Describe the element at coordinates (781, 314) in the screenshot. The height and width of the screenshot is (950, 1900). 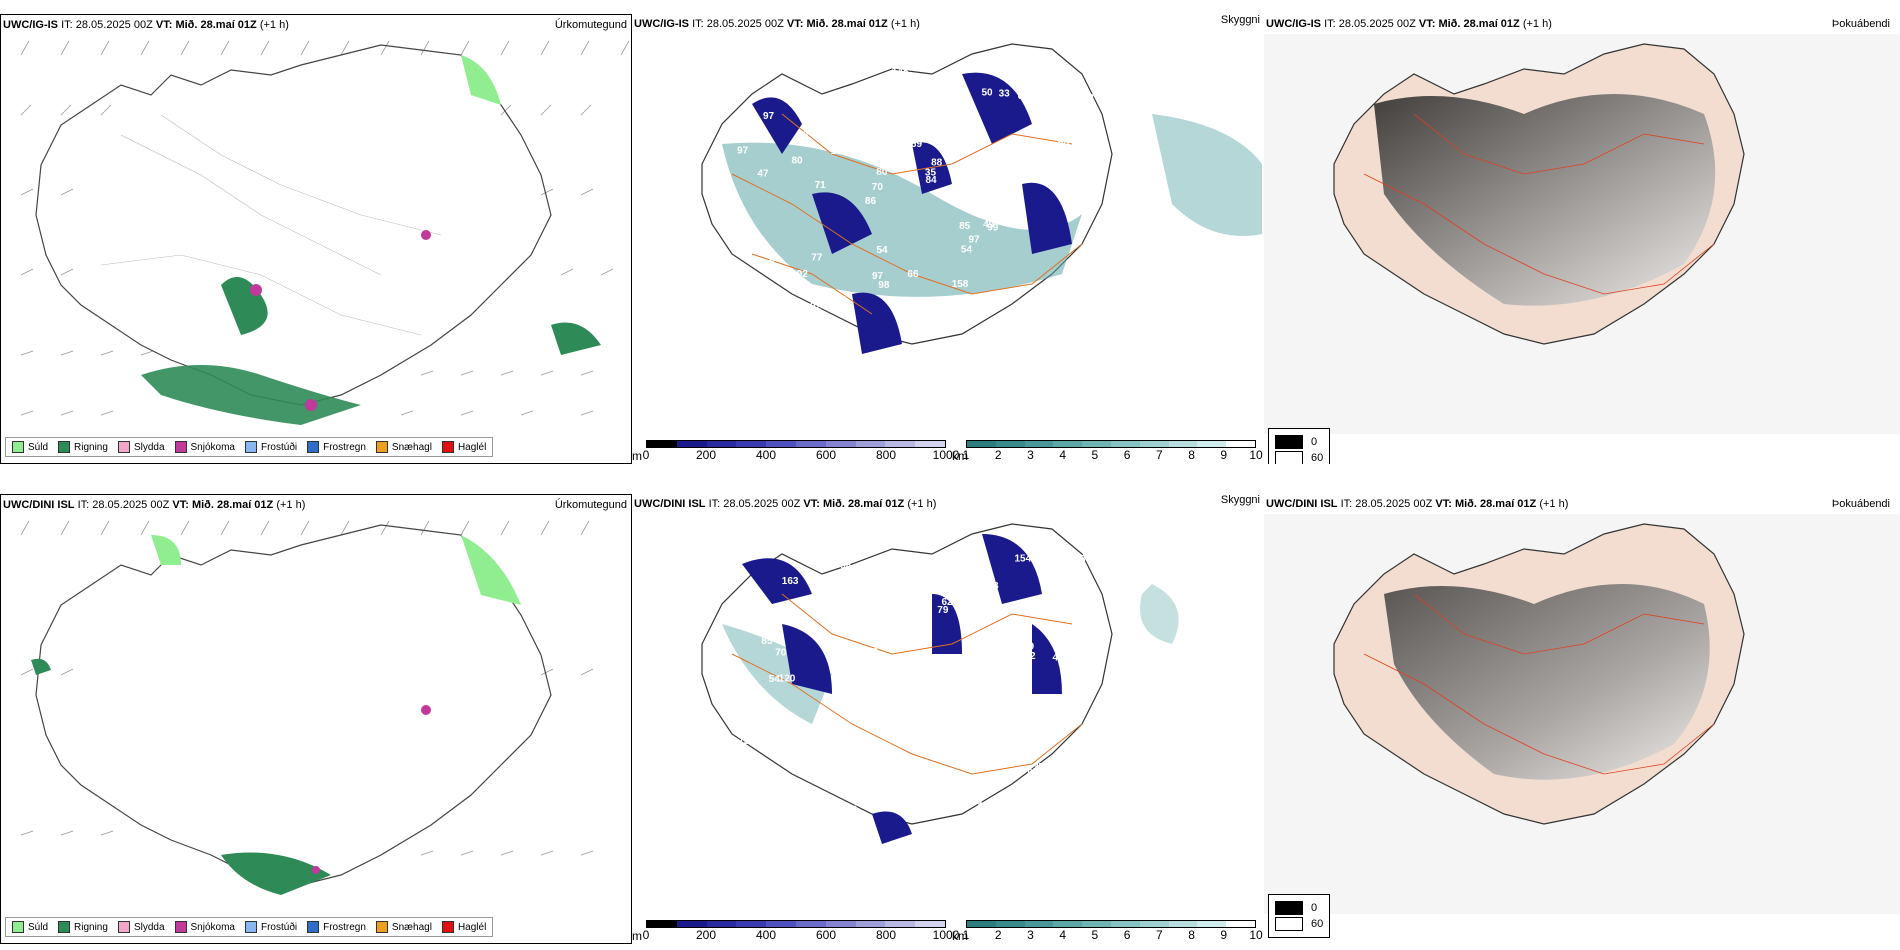
I see `cloudbase-value-label: 64` at that location.